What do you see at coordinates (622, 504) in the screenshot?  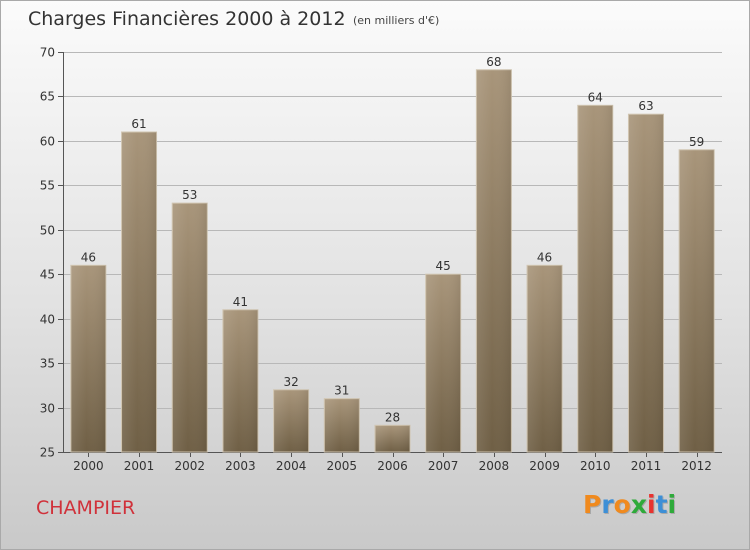 I see `logo-letter: o` at bounding box center [622, 504].